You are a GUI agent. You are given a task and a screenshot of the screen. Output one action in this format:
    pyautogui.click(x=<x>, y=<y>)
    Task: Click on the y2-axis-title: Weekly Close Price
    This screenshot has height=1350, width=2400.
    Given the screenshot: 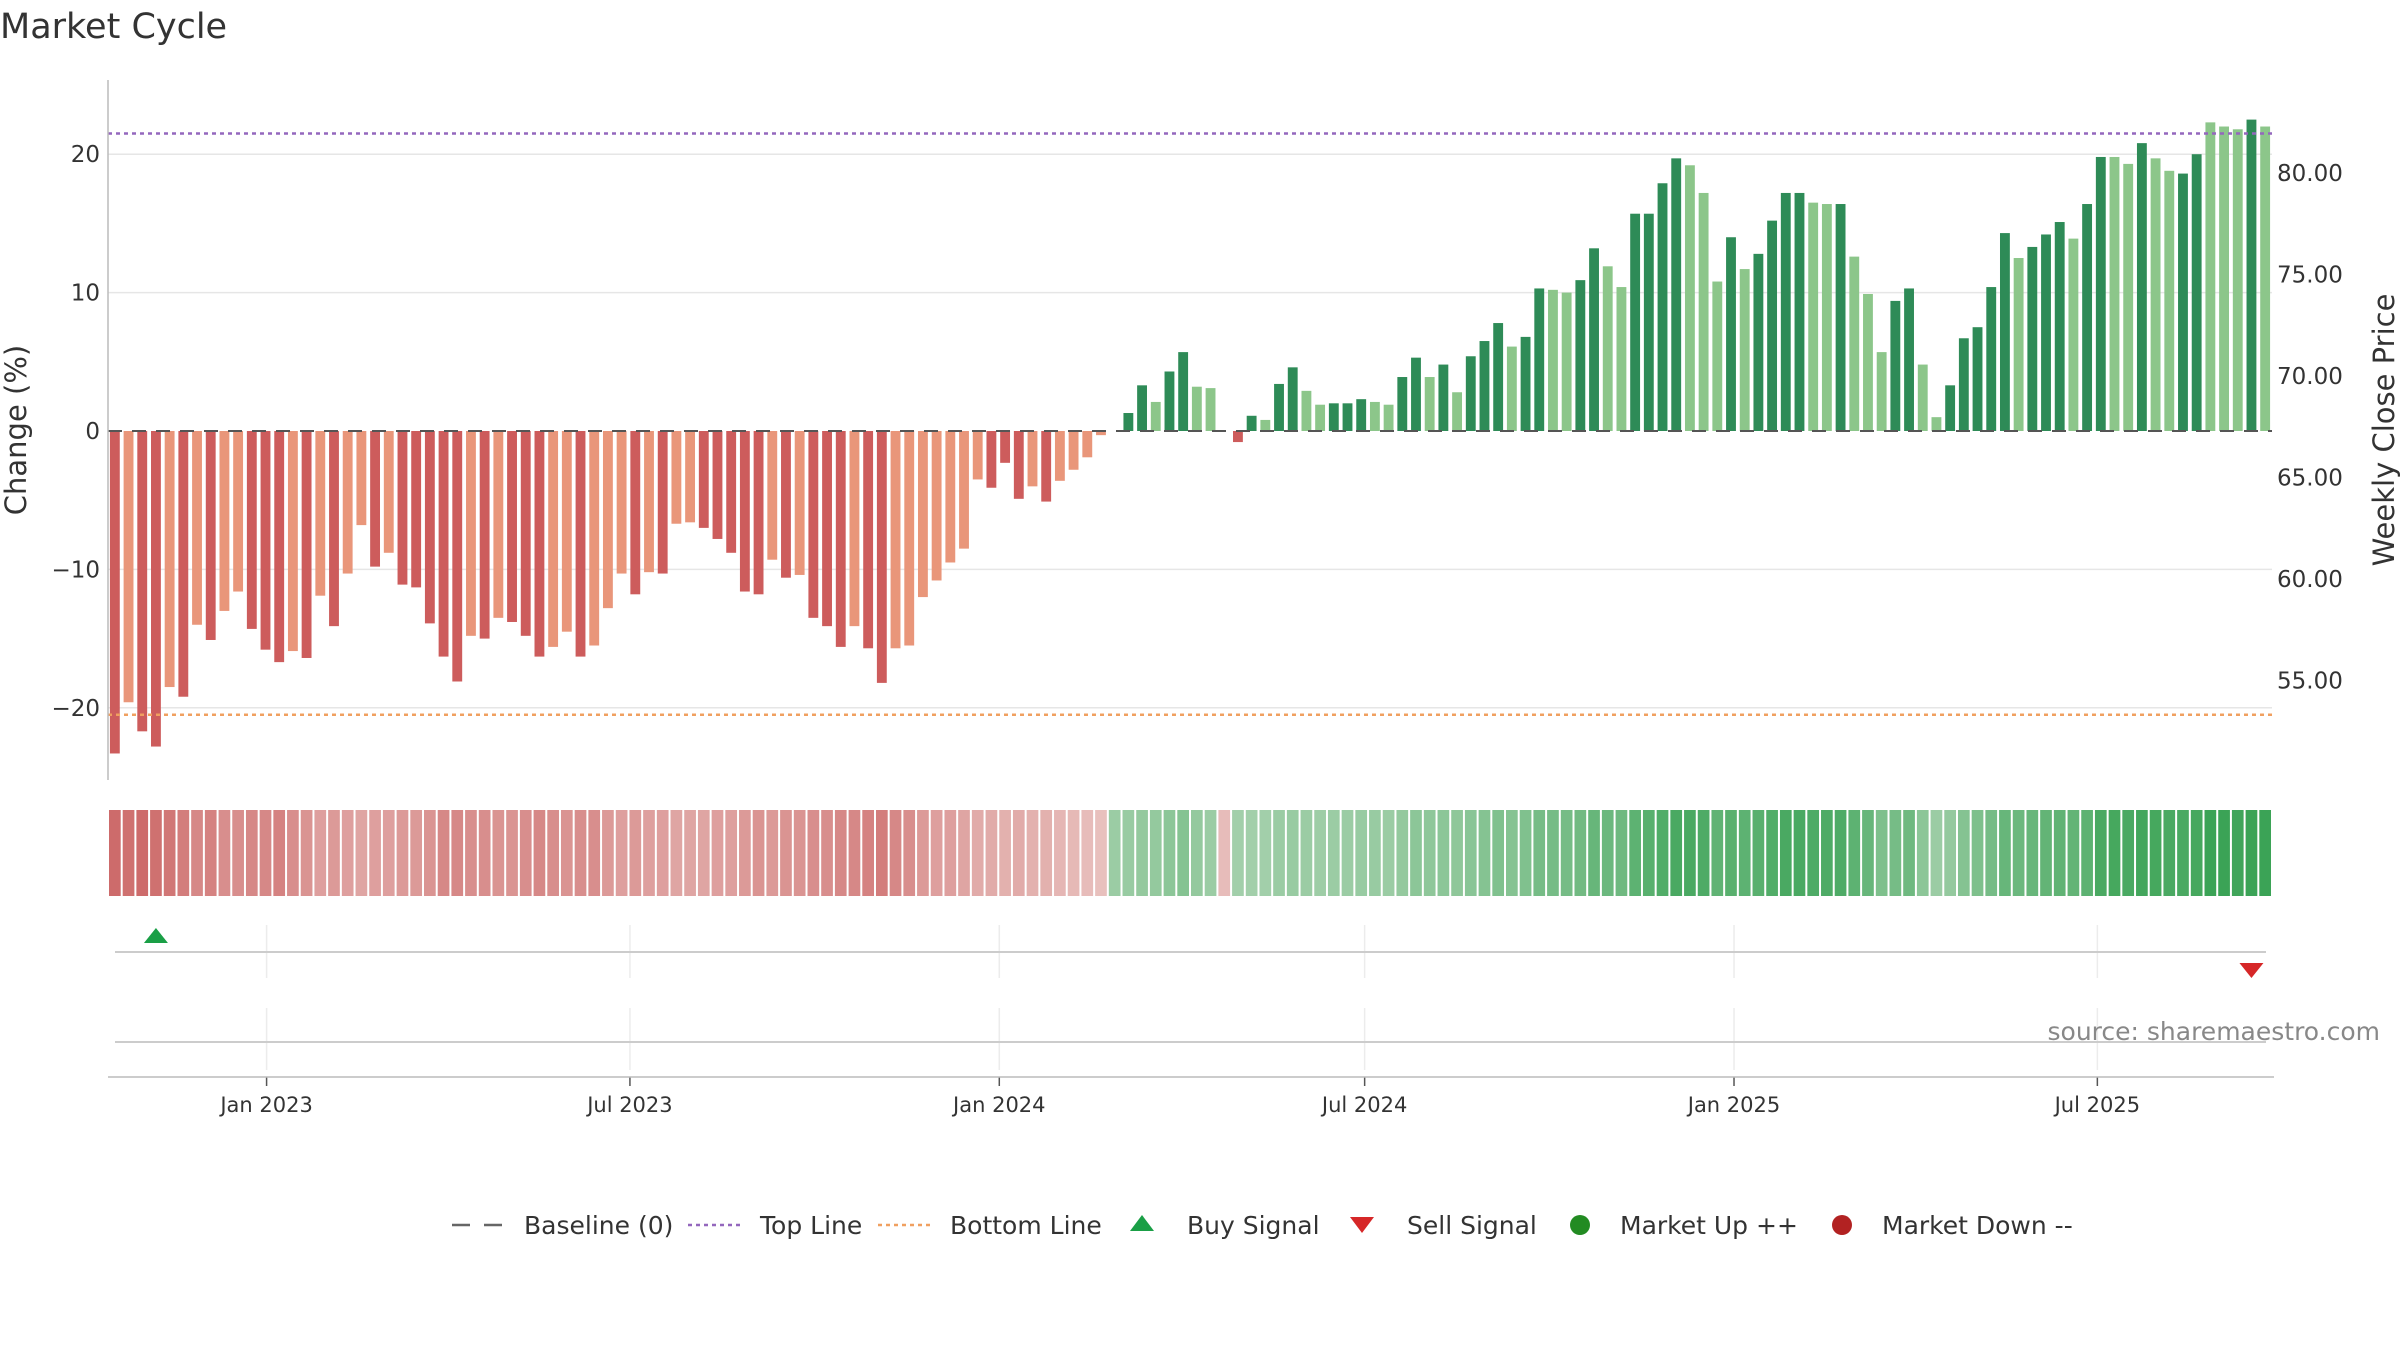 What is the action you would take?
    pyautogui.click(x=2383, y=430)
    